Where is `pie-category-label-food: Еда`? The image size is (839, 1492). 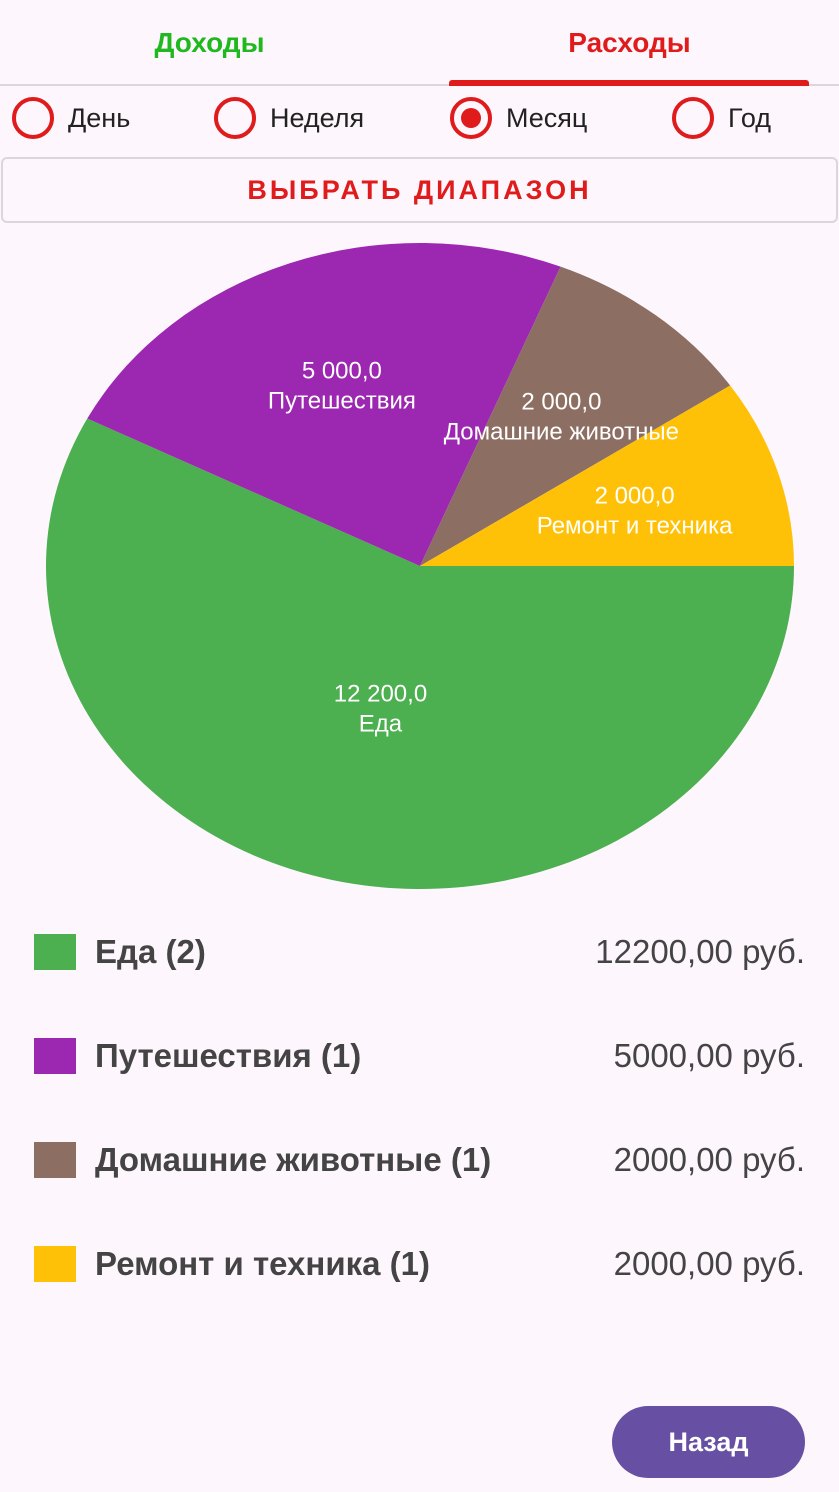 pie-category-label-food: Еда is located at coordinates (381, 723).